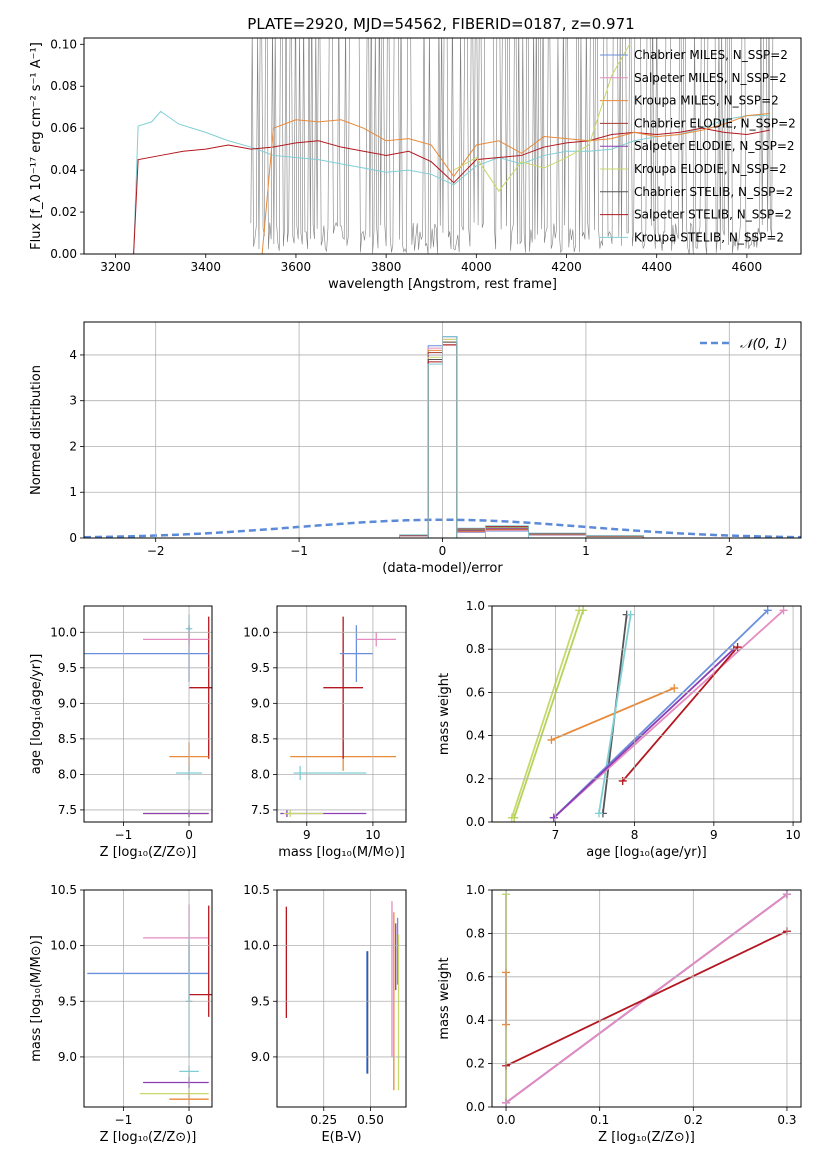 This screenshot has height=1170, width=819. I want to click on y-tick-label: 0.00, so click(63, 254).